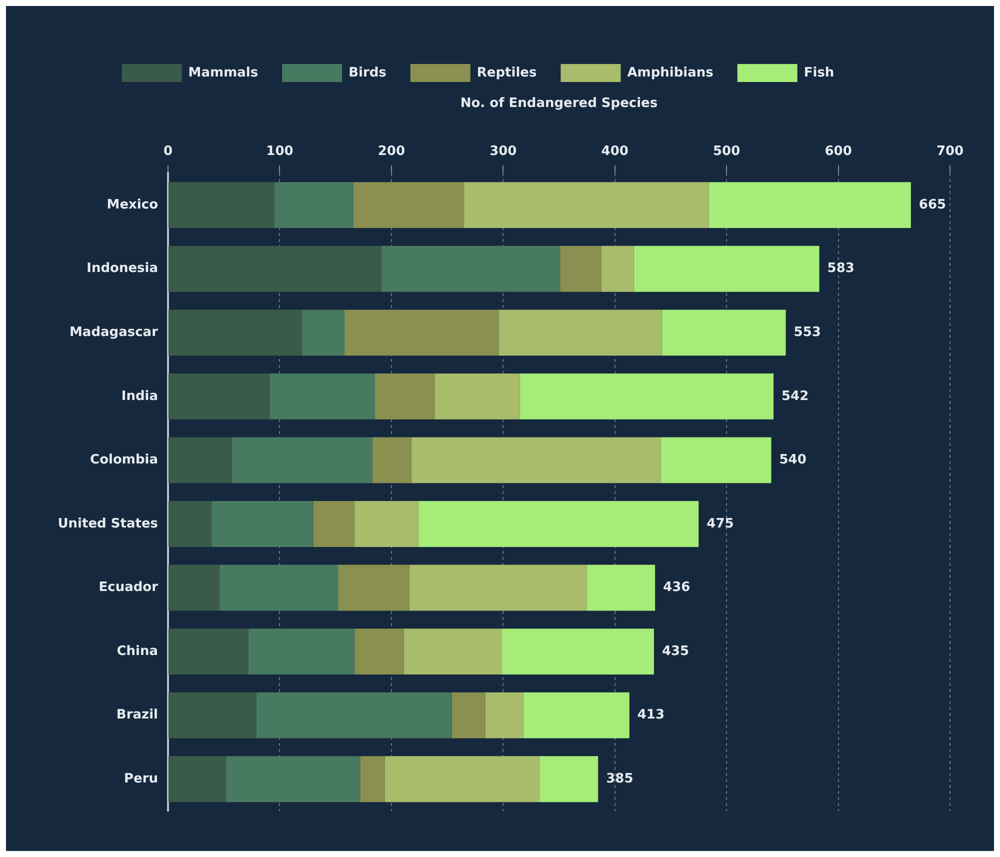 Image resolution: width=1000 pixels, height=857 pixels. What do you see at coordinates (391, 151) in the screenshot?
I see `x-tick-label: 200` at bounding box center [391, 151].